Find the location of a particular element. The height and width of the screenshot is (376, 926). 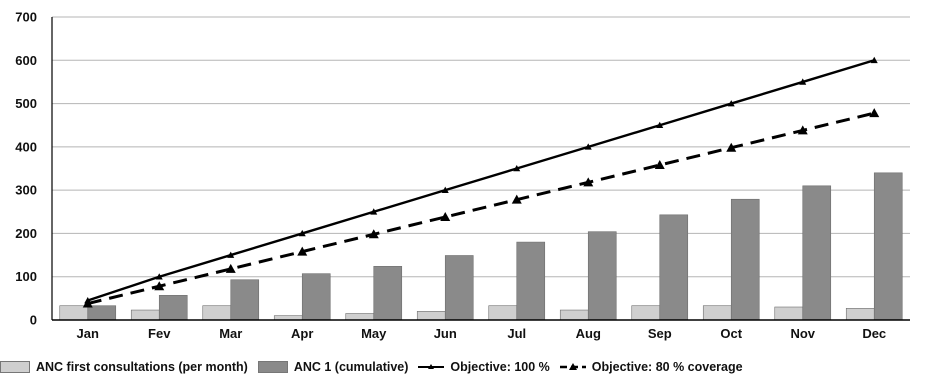

line-point-1-jul is located at coordinates (516, 199).